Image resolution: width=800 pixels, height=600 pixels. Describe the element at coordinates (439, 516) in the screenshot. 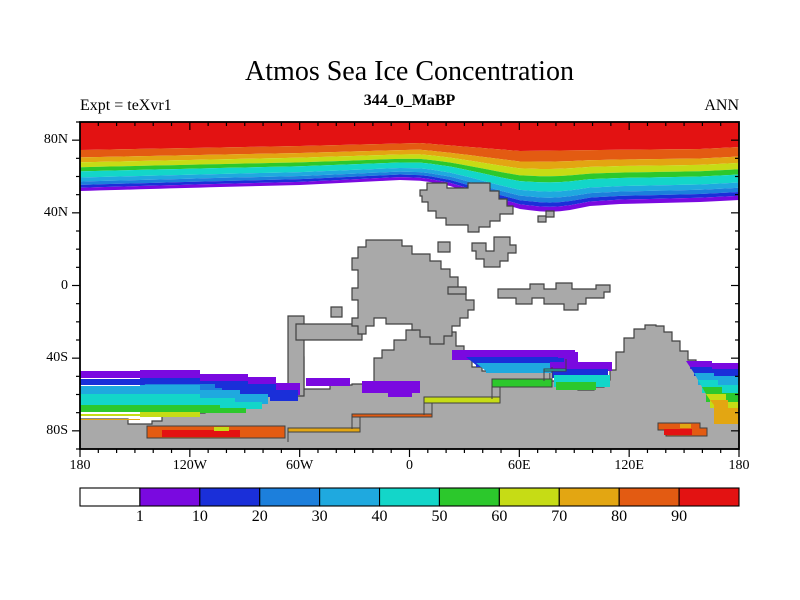

I see `colorbar-tick-label-50: 50` at that location.